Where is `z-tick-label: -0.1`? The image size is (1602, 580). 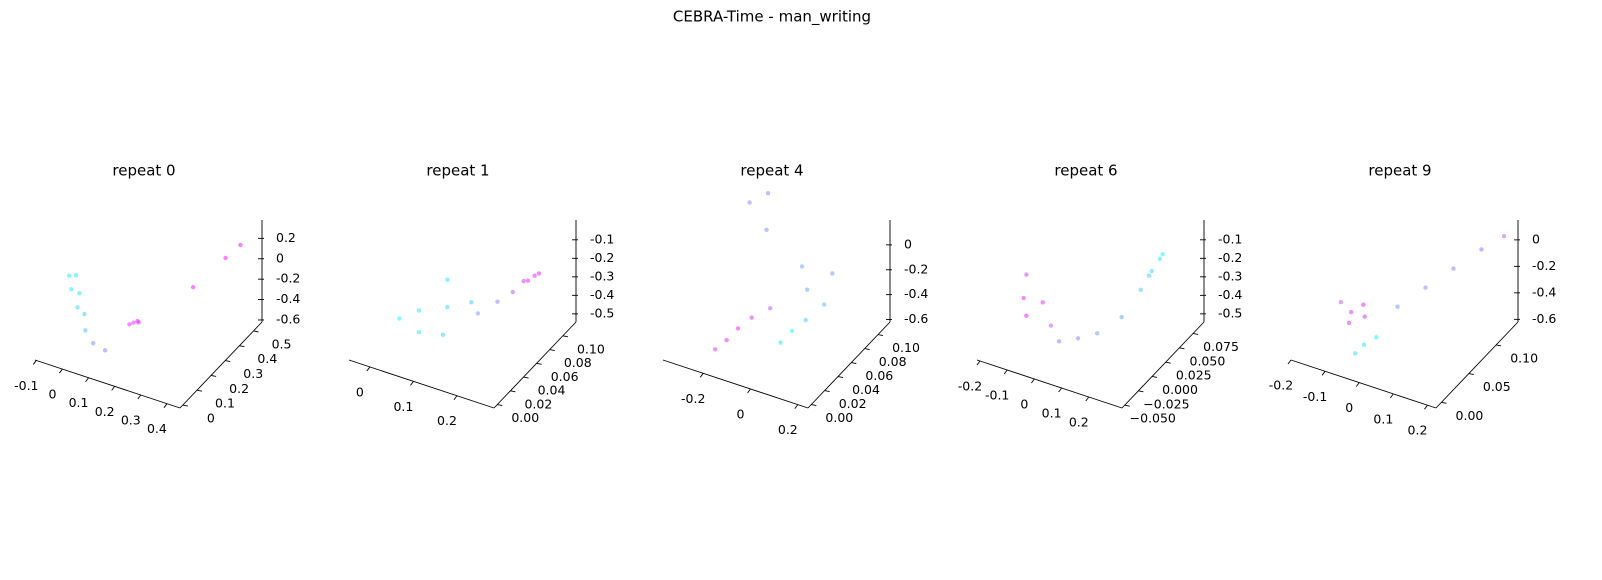 z-tick-label: -0.1 is located at coordinates (602, 238).